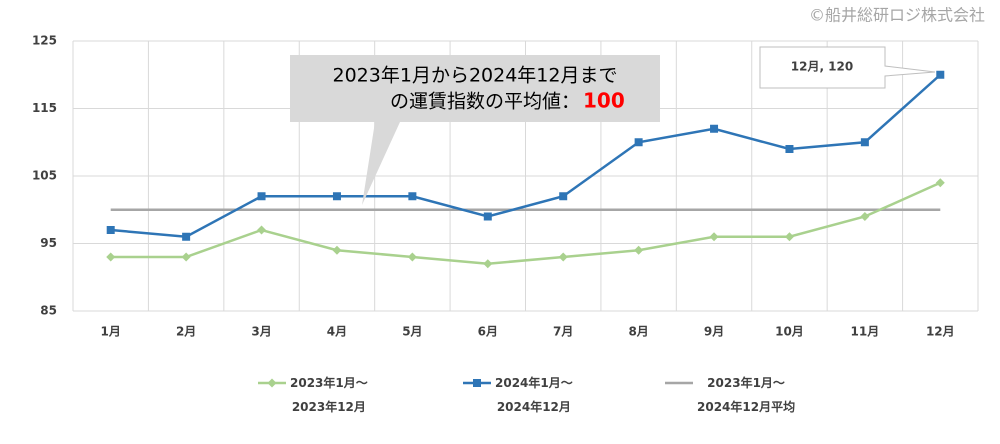  What do you see at coordinates (44, 108) in the screenshot?
I see `y-tick-label: 115` at bounding box center [44, 108].